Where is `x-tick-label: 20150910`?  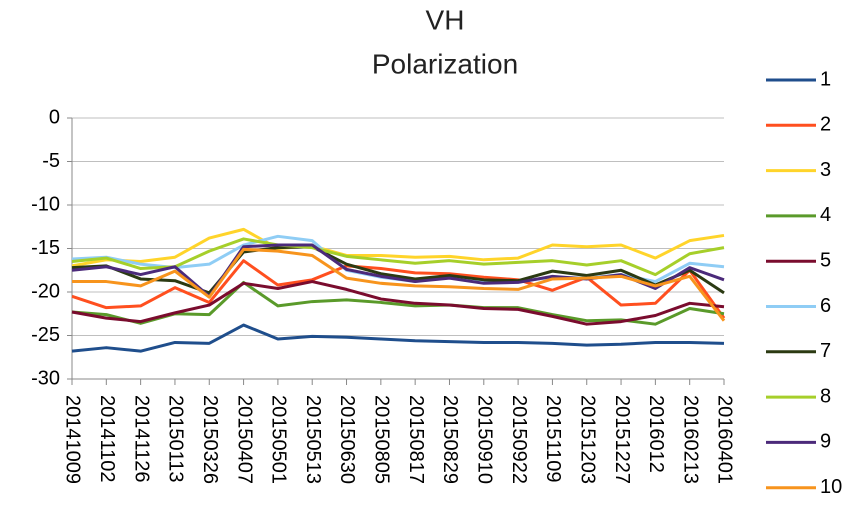
x-tick-label: 20150910 is located at coordinates (485, 439).